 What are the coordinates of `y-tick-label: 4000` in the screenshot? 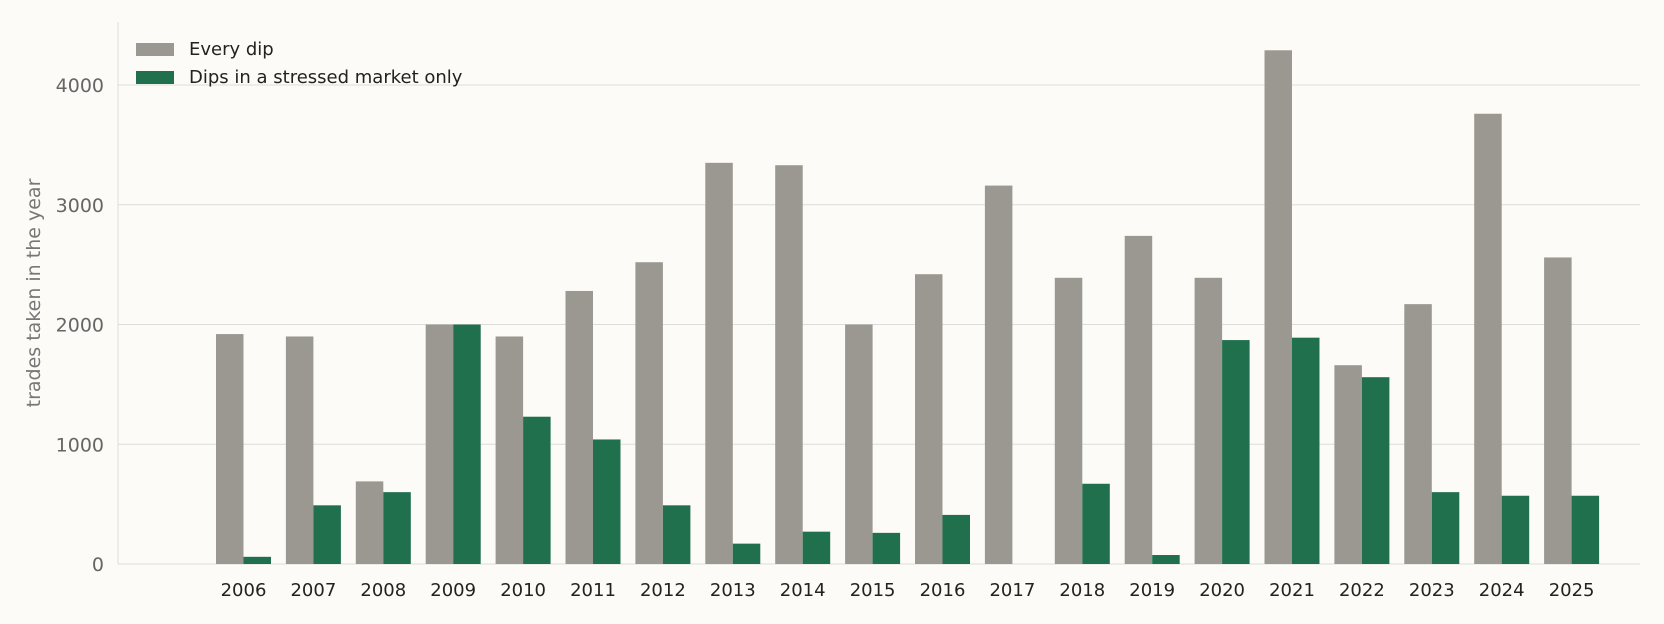 It's located at (80, 86).